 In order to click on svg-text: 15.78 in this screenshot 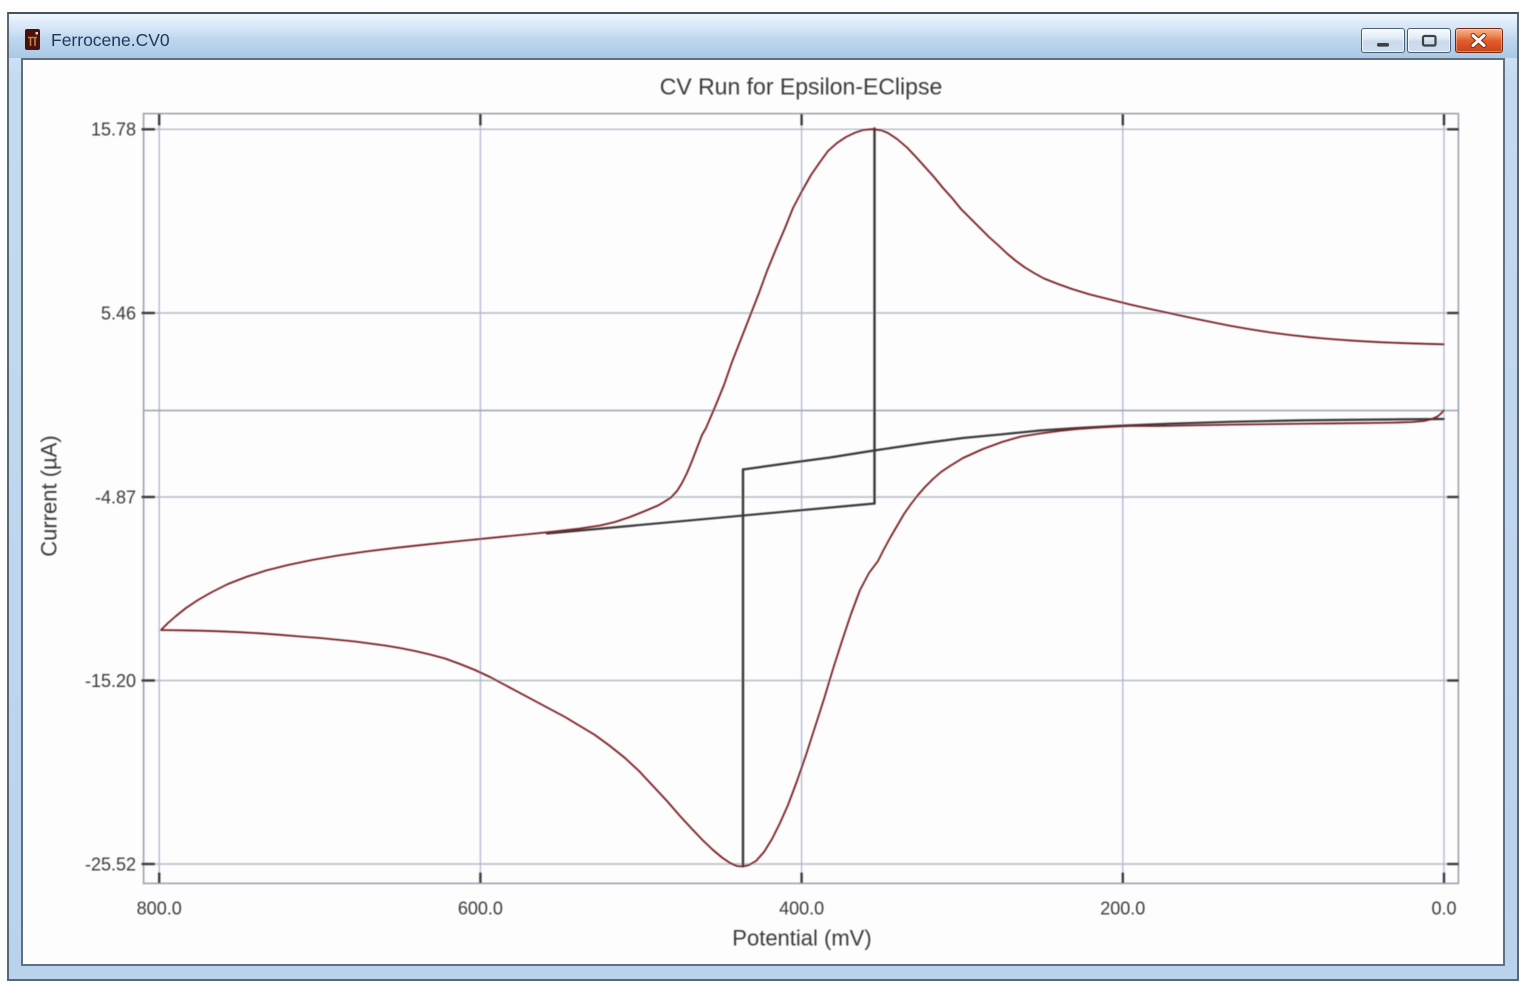, I will do `click(113, 130)`.